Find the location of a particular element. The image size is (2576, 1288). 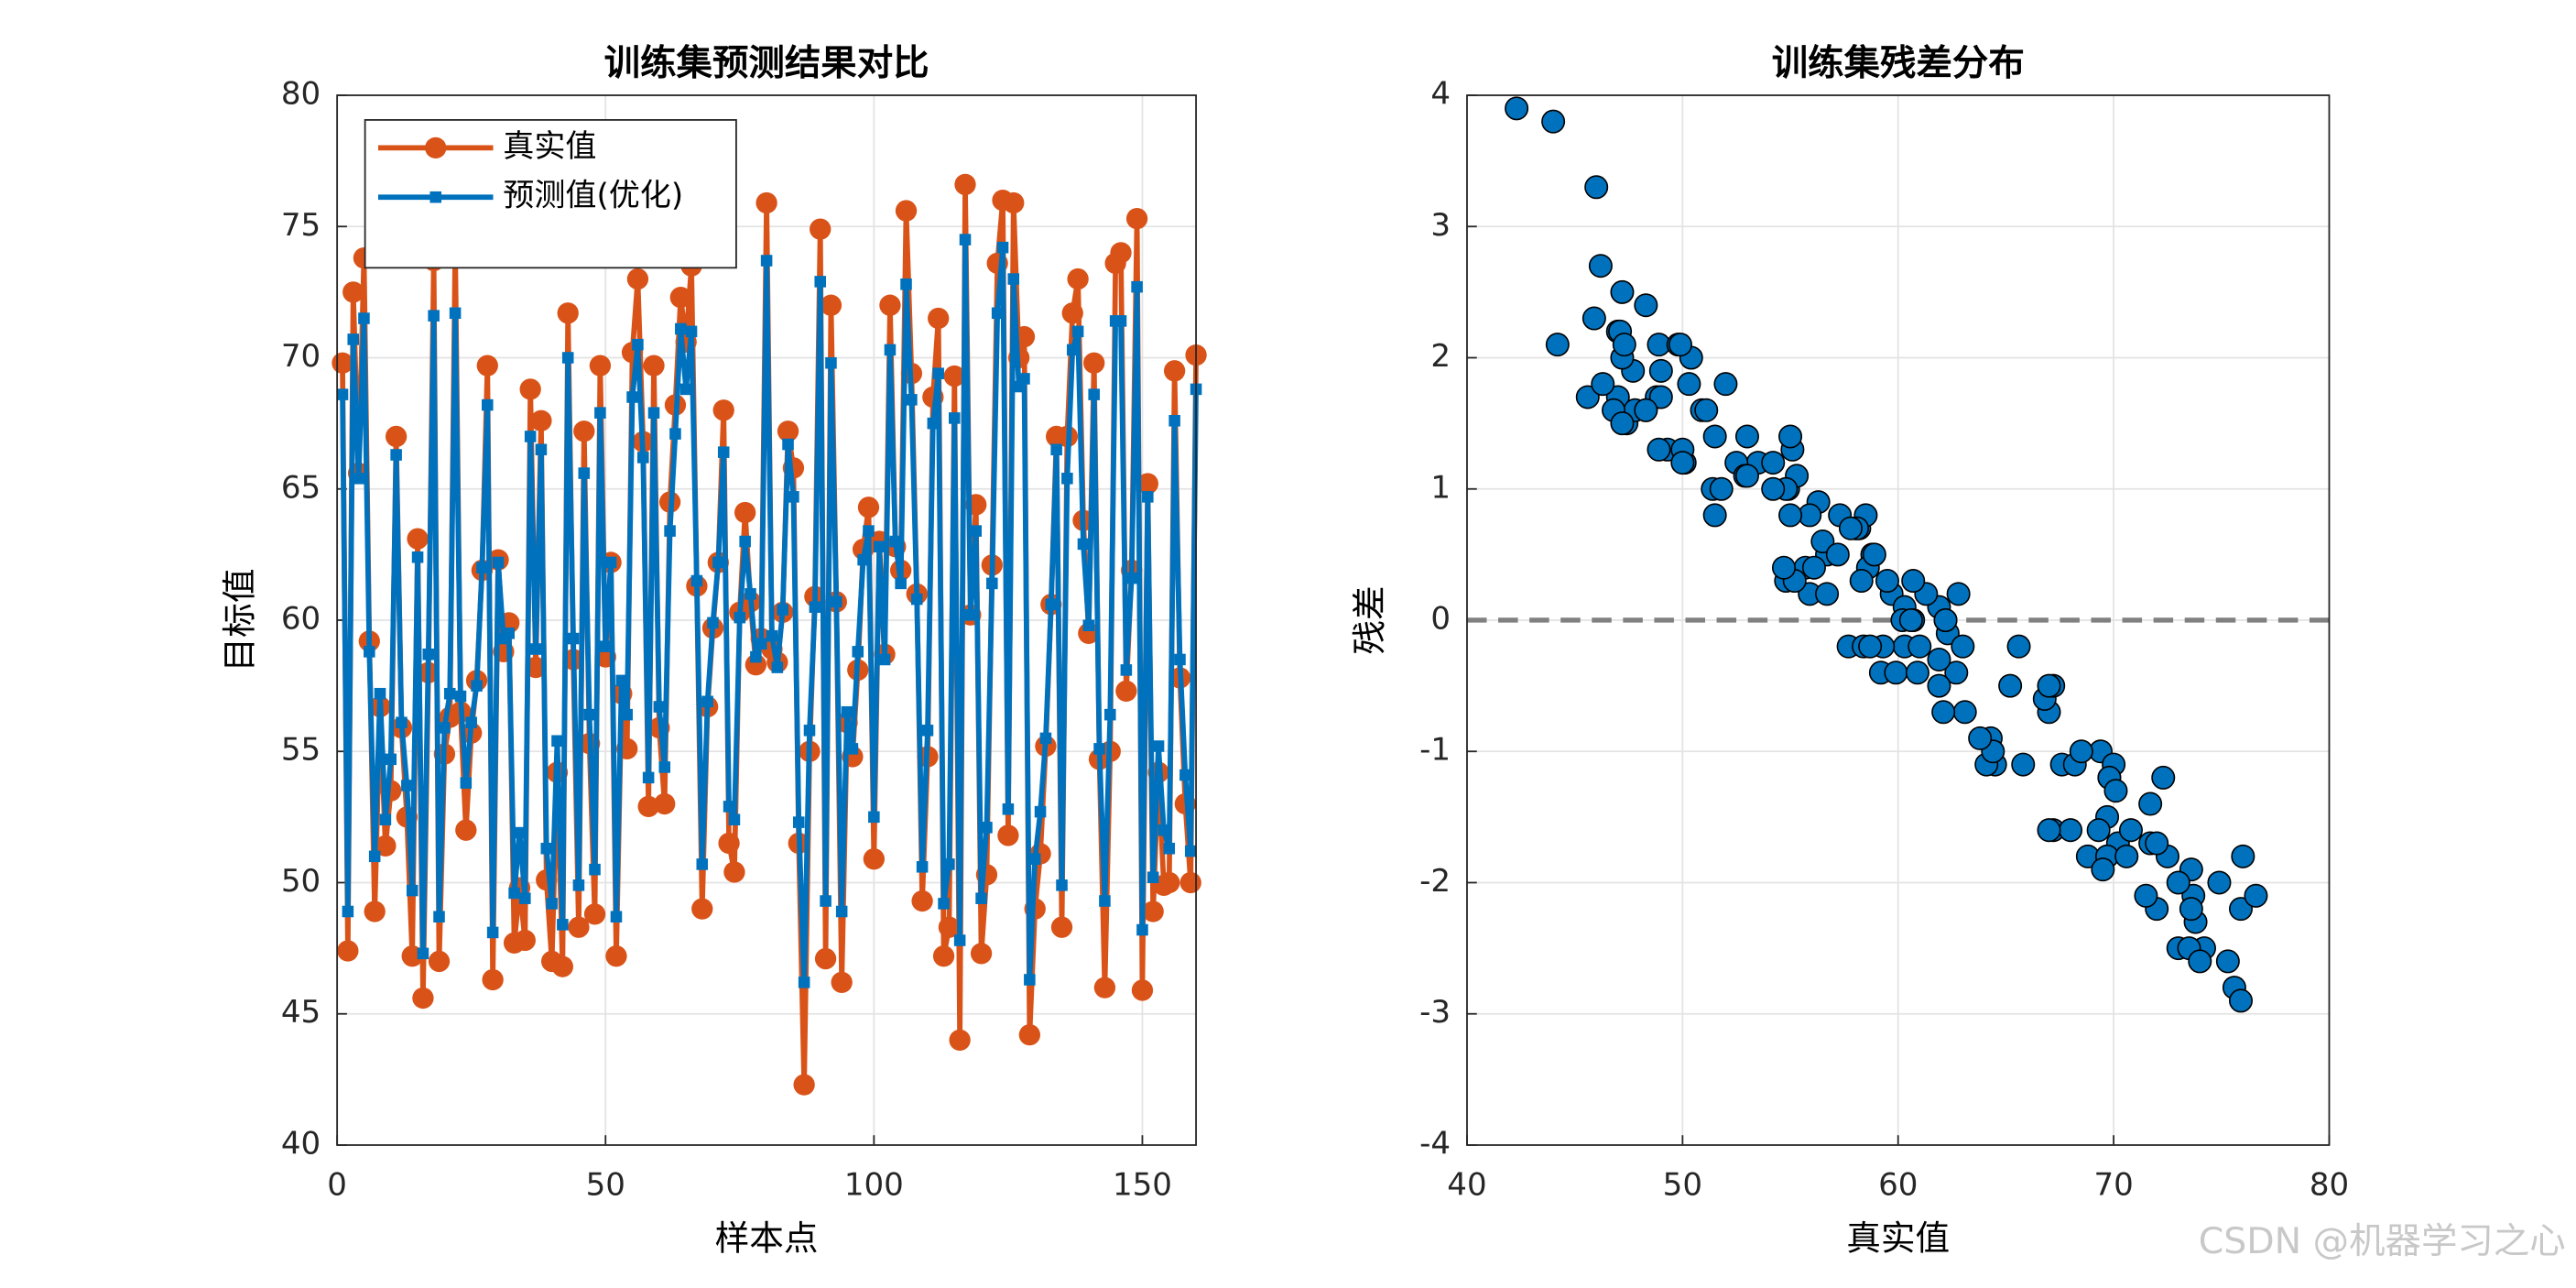

x-tick-label: 150 is located at coordinates (1142, 1185).